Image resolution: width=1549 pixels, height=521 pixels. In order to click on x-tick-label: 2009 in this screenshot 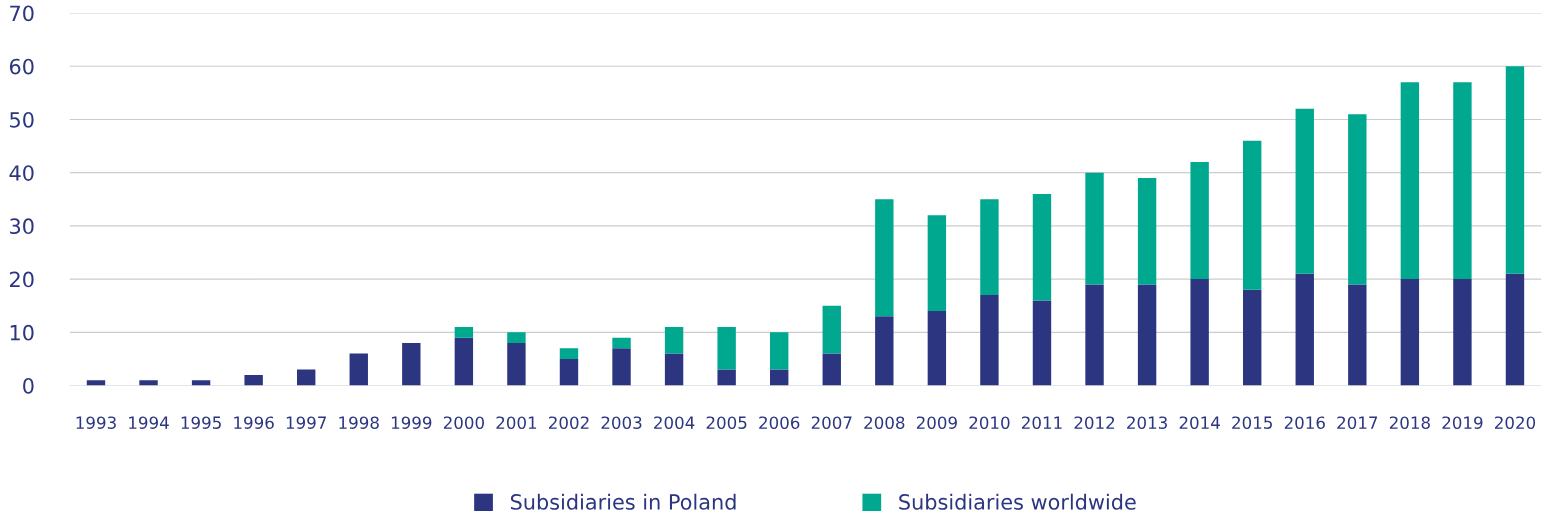, I will do `click(936, 422)`.